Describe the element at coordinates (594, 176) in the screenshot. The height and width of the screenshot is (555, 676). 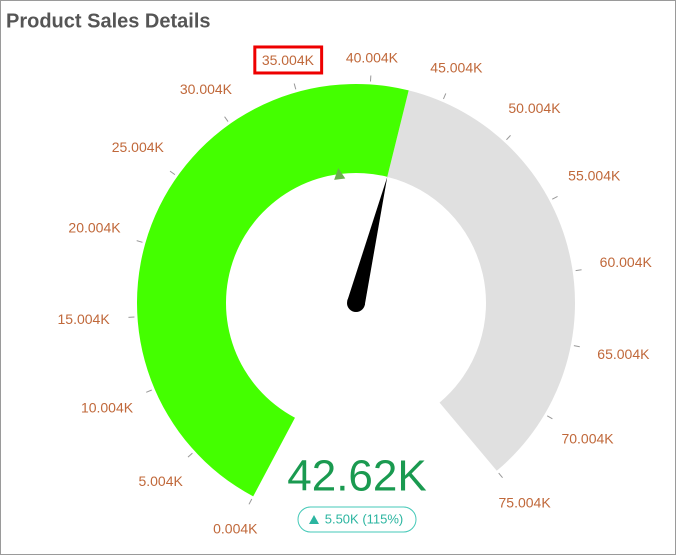
I see `tick-label: 55.004K` at that location.